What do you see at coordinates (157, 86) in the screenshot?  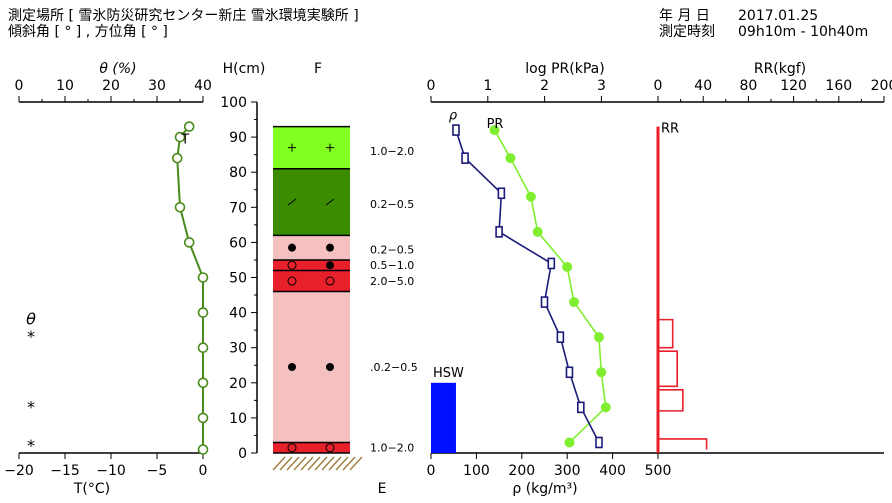 I see `theta-tick-label: 30` at bounding box center [157, 86].